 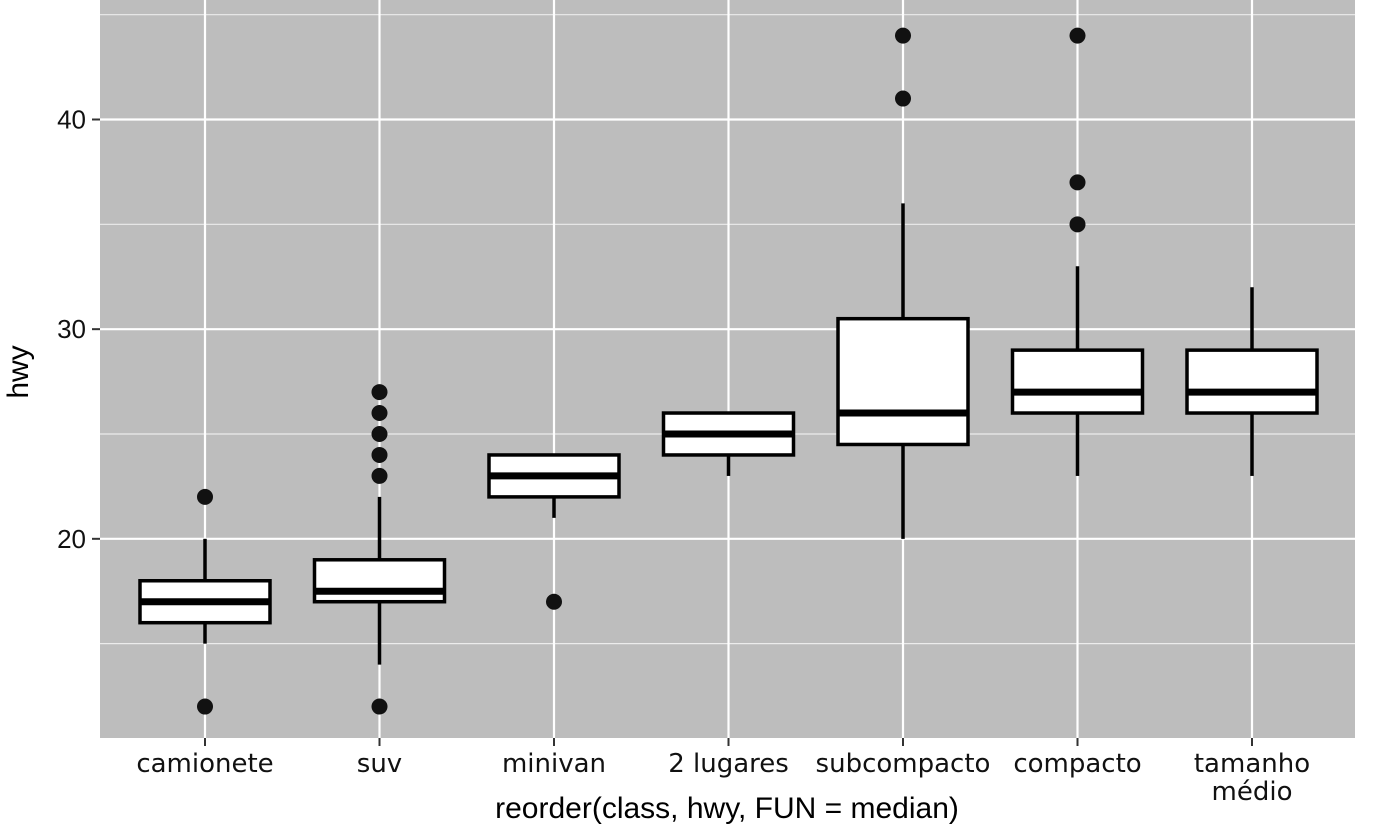 What do you see at coordinates (554, 531) in the screenshot?
I see `box-minivan` at bounding box center [554, 531].